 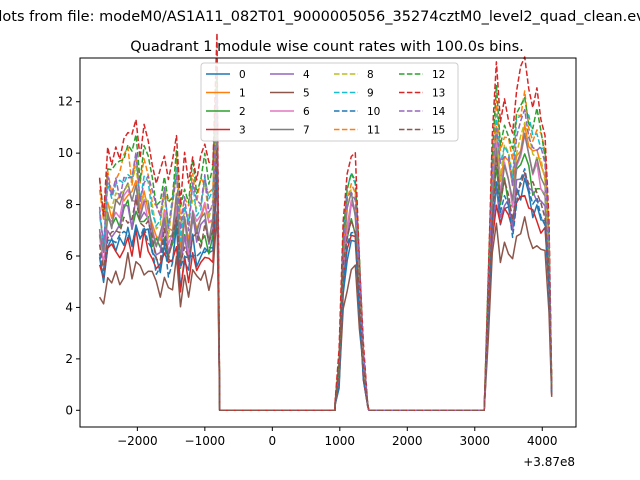 What do you see at coordinates (373, 131) in the screenshot?
I see `legend-label-11: 11` at bounding box center [373, 131].